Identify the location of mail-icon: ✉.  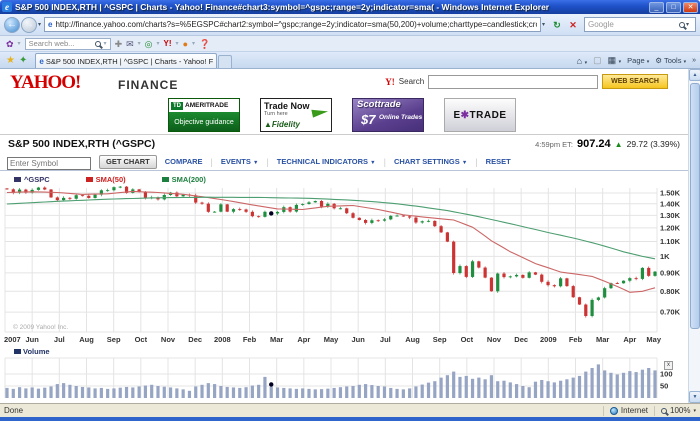
(130, 43).